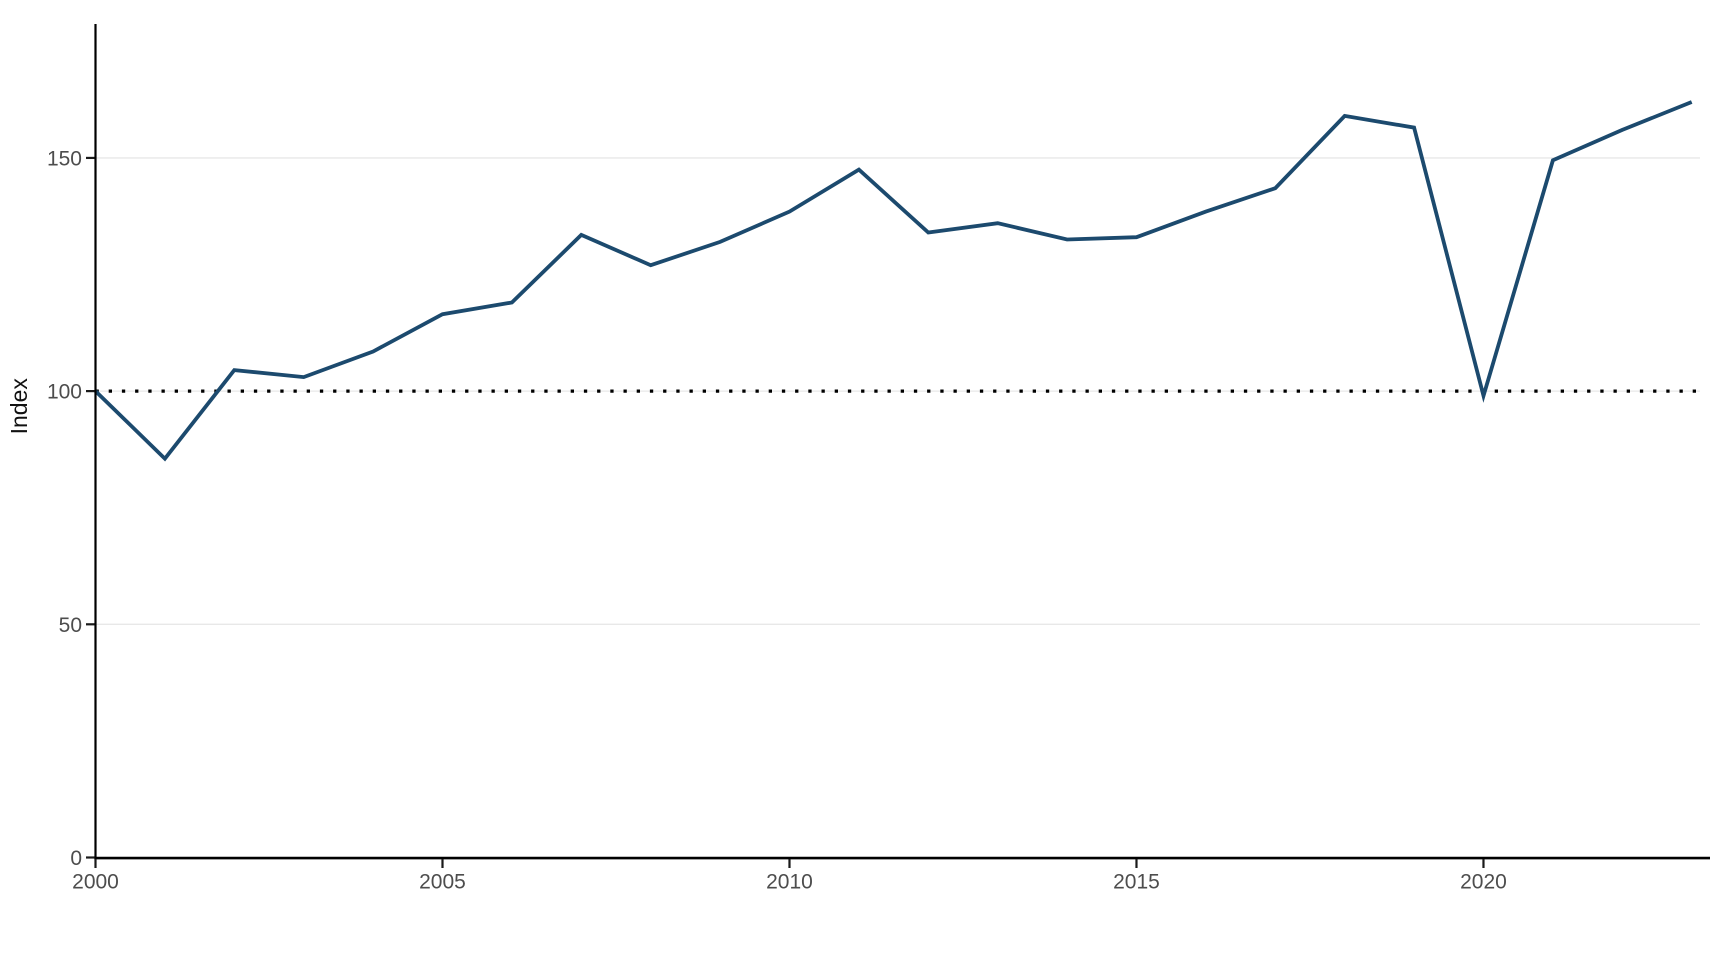  What do you see at coordinates (442, 882) in the screenshot?
I see `x-tick-label-2005: 2005` at bounding box center [442, 882].